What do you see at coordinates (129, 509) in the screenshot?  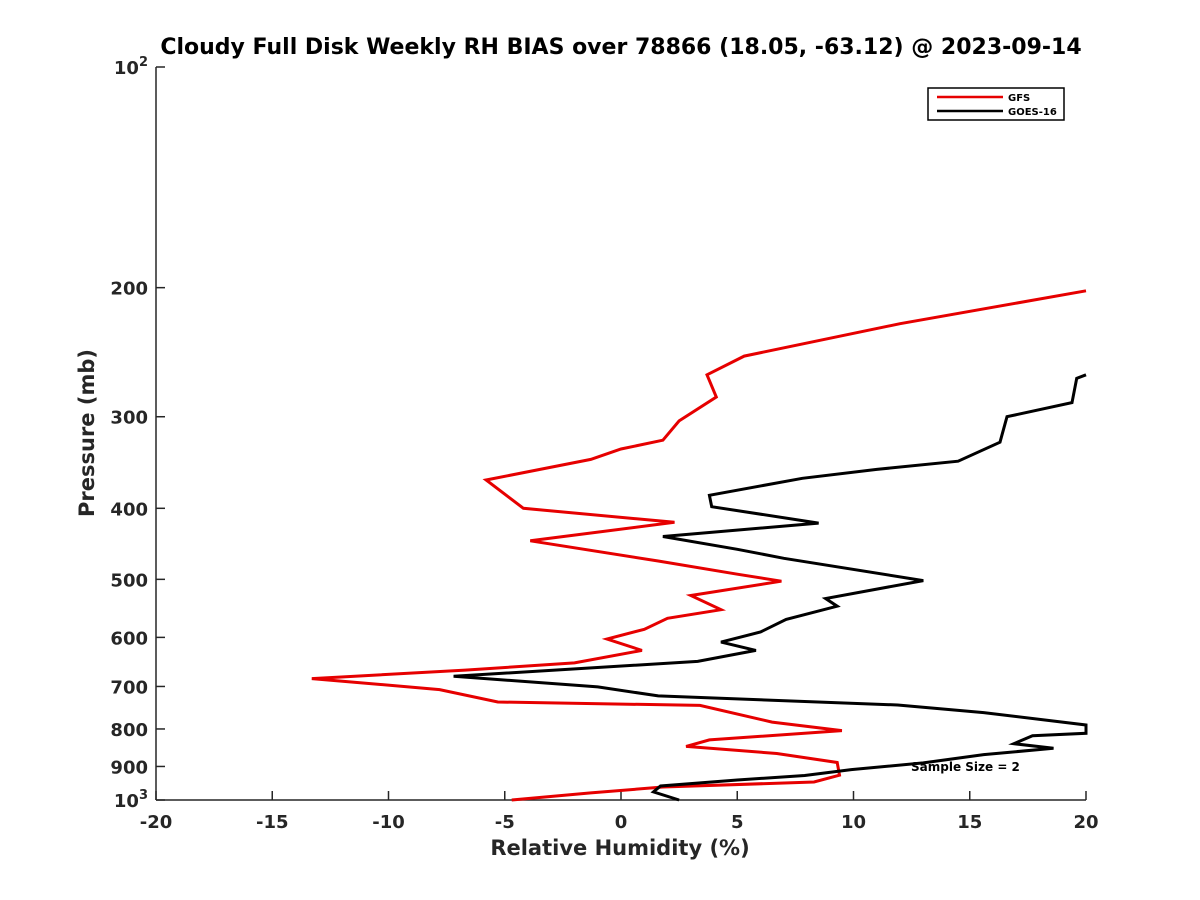 I see `y-tick-label: 400` at bounding box center [129, 509].